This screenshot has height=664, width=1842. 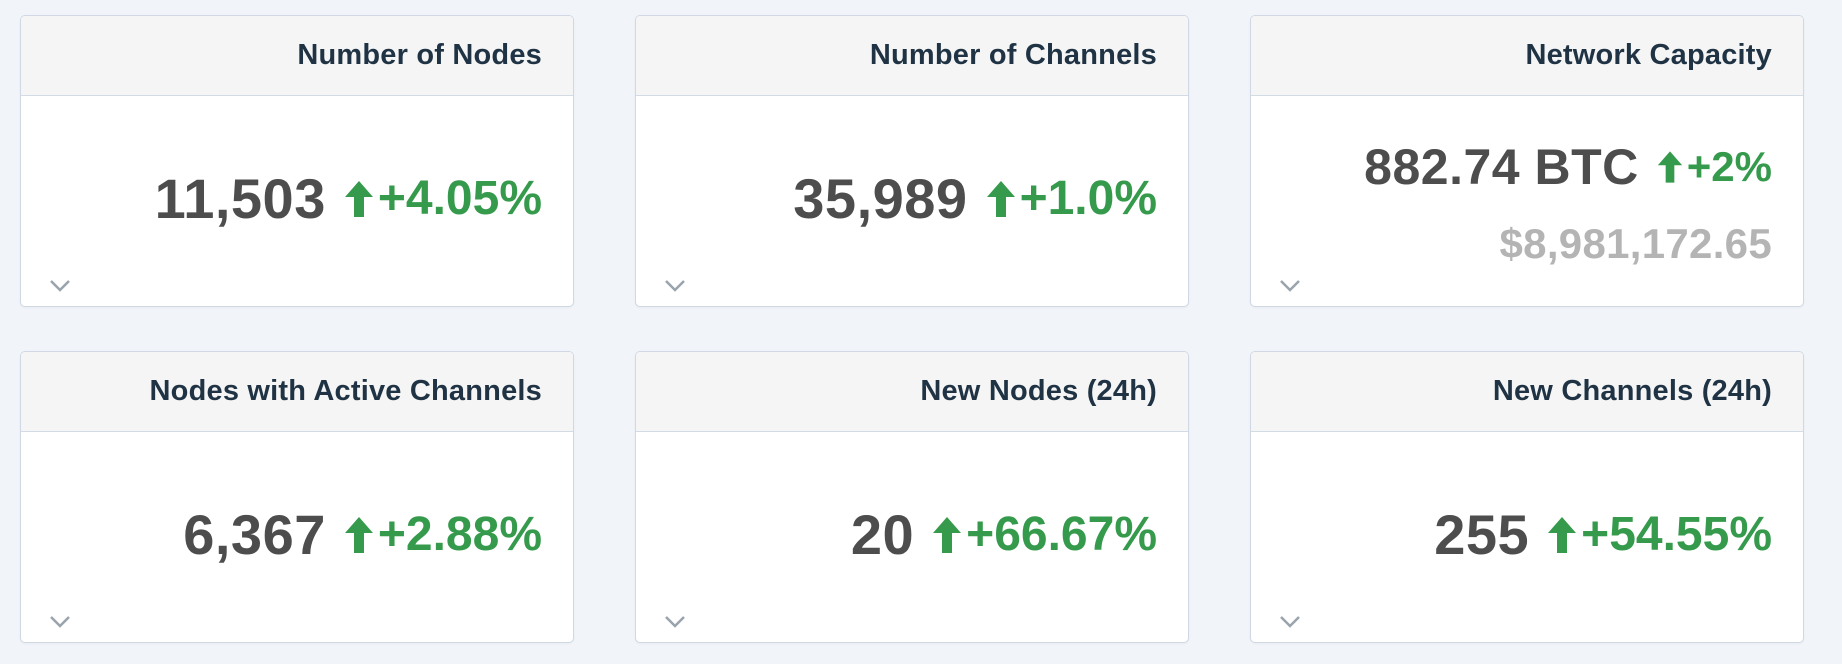 I want to click on value-row: 20 +66.67%, so click(x=1004, y=534).